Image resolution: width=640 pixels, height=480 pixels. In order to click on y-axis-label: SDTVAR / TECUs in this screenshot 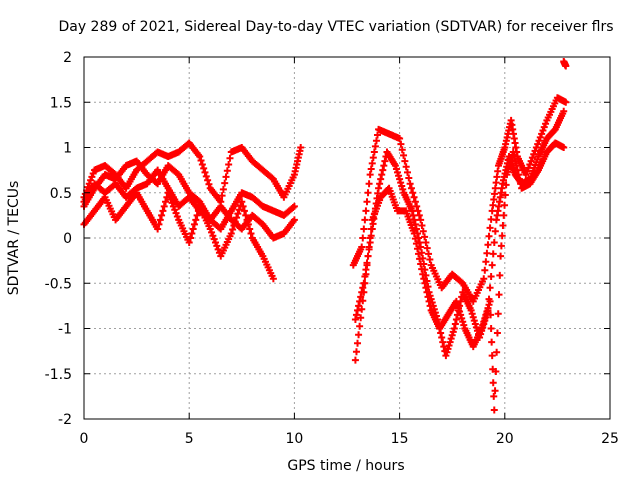, I will do `click(14, 238)`.